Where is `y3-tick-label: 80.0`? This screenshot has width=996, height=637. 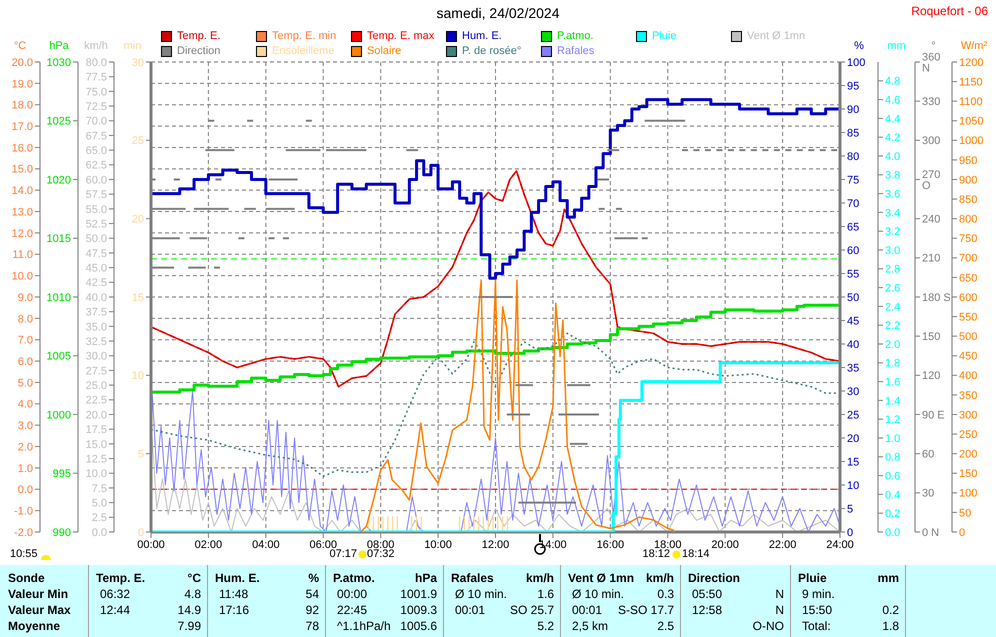
y3-tick-label: 80.0 is located at coordinates (96, 62).